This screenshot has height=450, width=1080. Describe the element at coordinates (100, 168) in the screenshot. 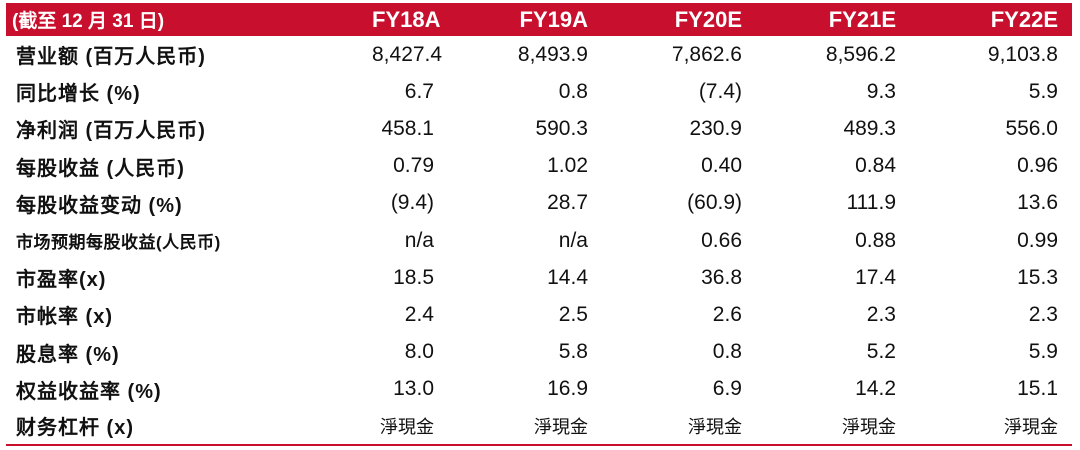

I see `row-label: 每股收益 (人民币)` at that location.